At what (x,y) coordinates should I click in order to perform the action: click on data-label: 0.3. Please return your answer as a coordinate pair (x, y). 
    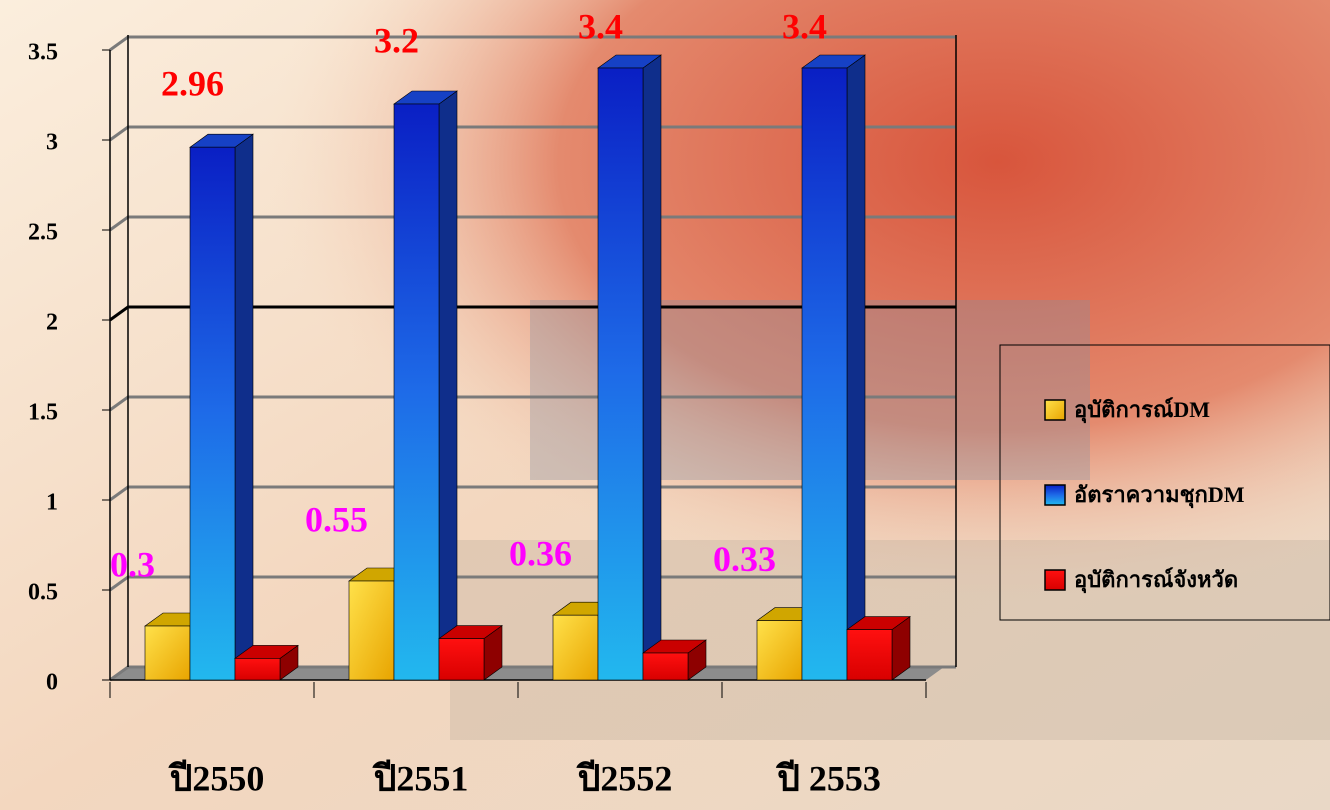
    Looking at the image, I should click on (132, 564).